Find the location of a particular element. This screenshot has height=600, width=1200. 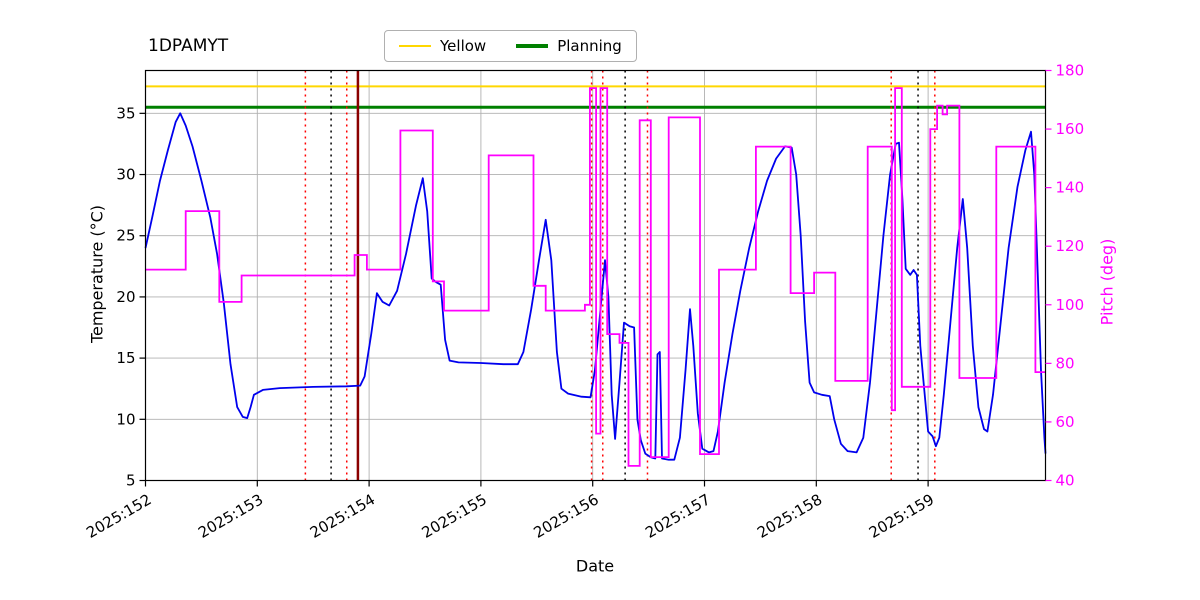

svg-text: 25 is located at coordinates (125, 236).